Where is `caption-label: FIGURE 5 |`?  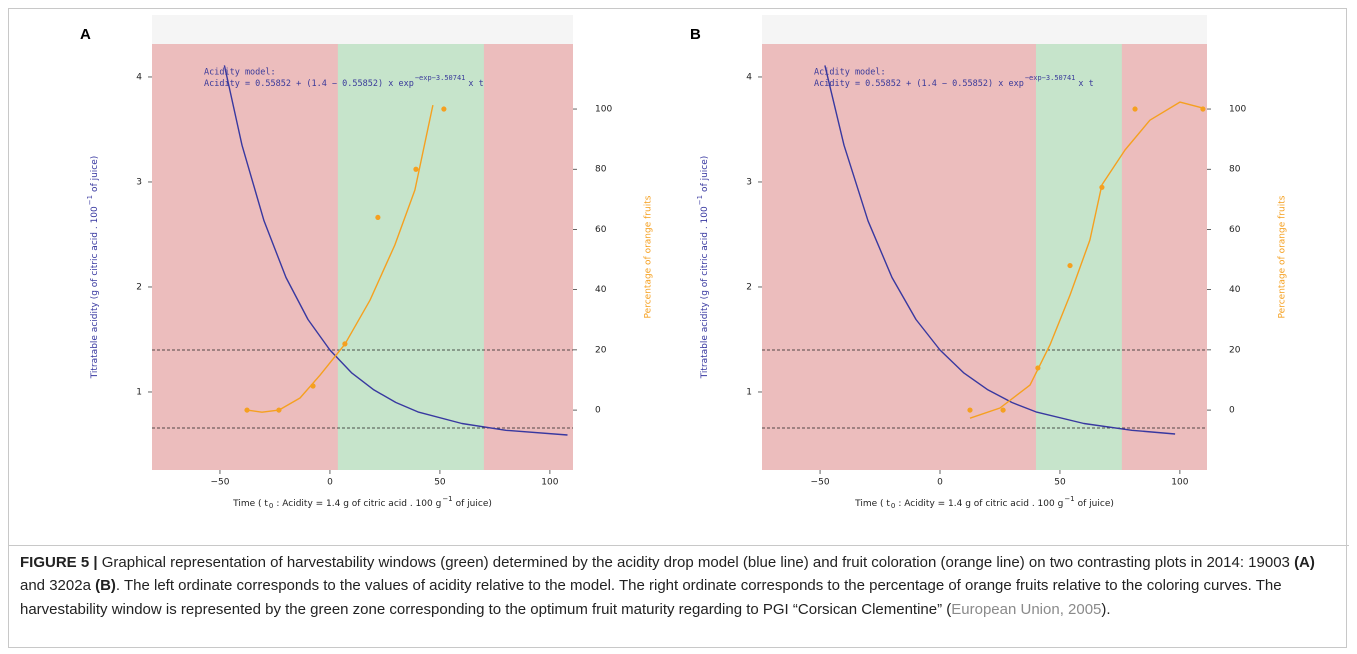 caption-label: FIGURE 5 | is located at coordinates (59, 562).